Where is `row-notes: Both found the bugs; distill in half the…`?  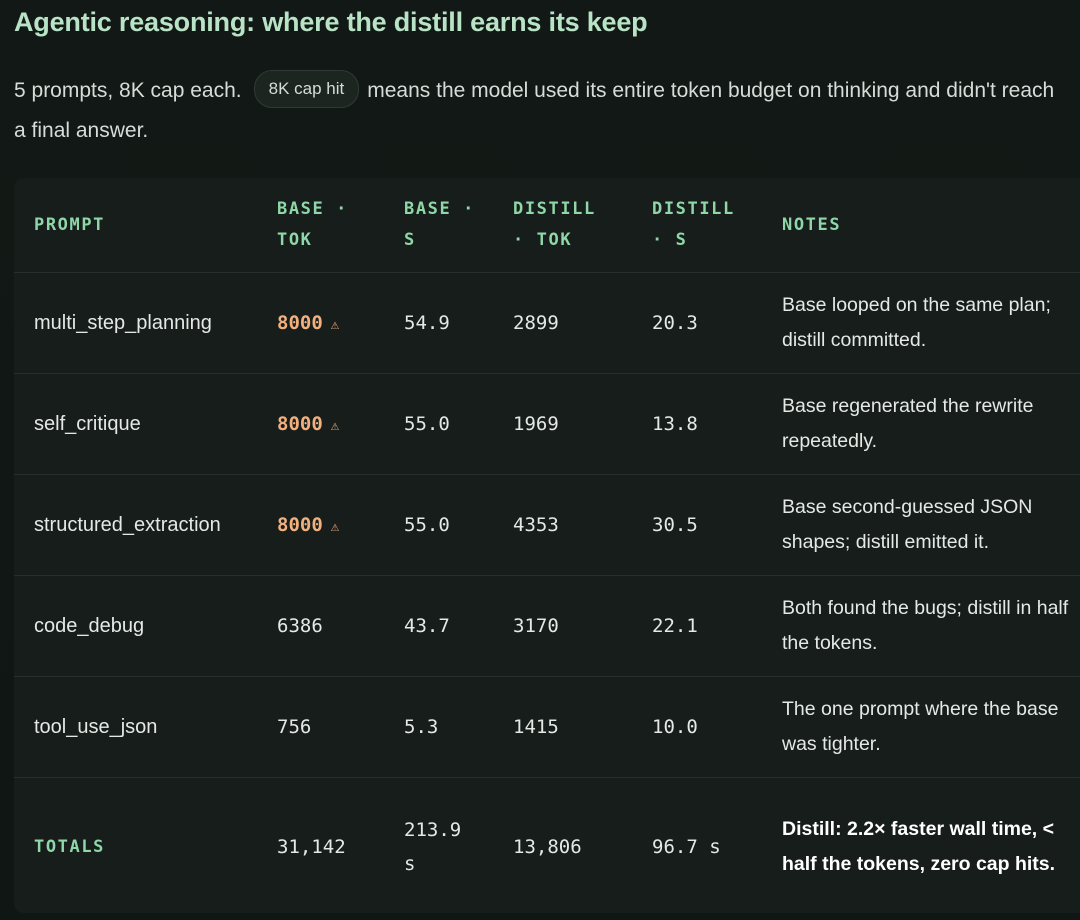 row-notes: Both found the bugs; distill in half the… is located at coordinates (931, 626).